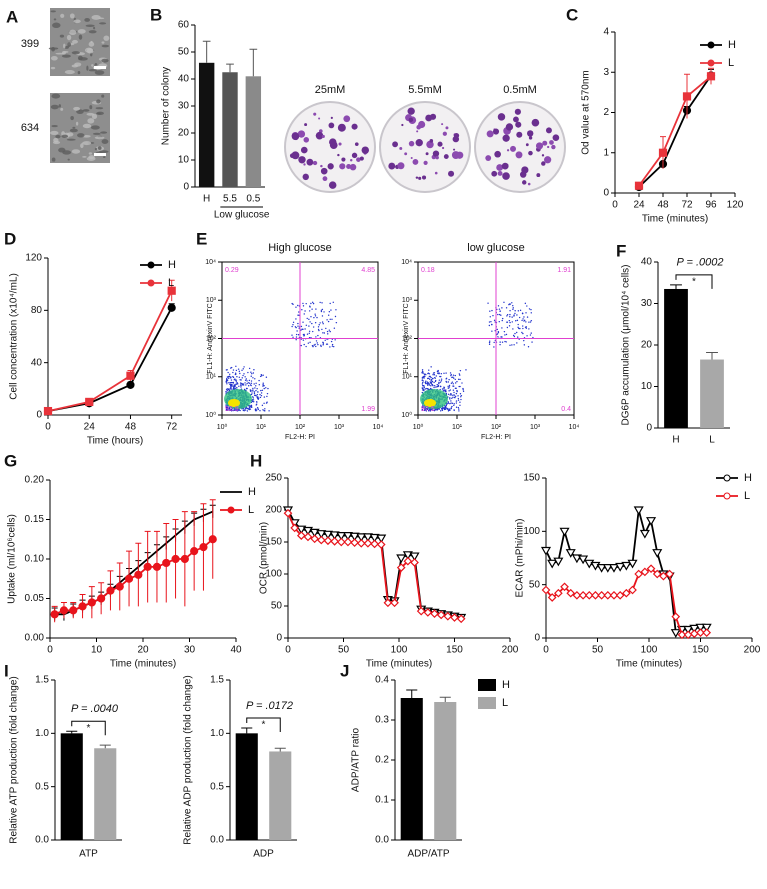 Image resolution: width=767 pixels, height=889 pixels. What do you see at coordinates (234, 403) in the screenshot?
I see `density-peak` at bounding box center [234, 403].